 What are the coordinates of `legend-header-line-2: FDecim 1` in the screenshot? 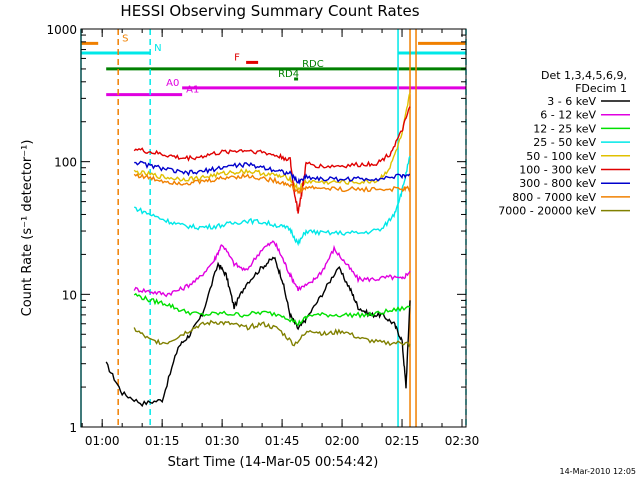 It's located at (601, 88).